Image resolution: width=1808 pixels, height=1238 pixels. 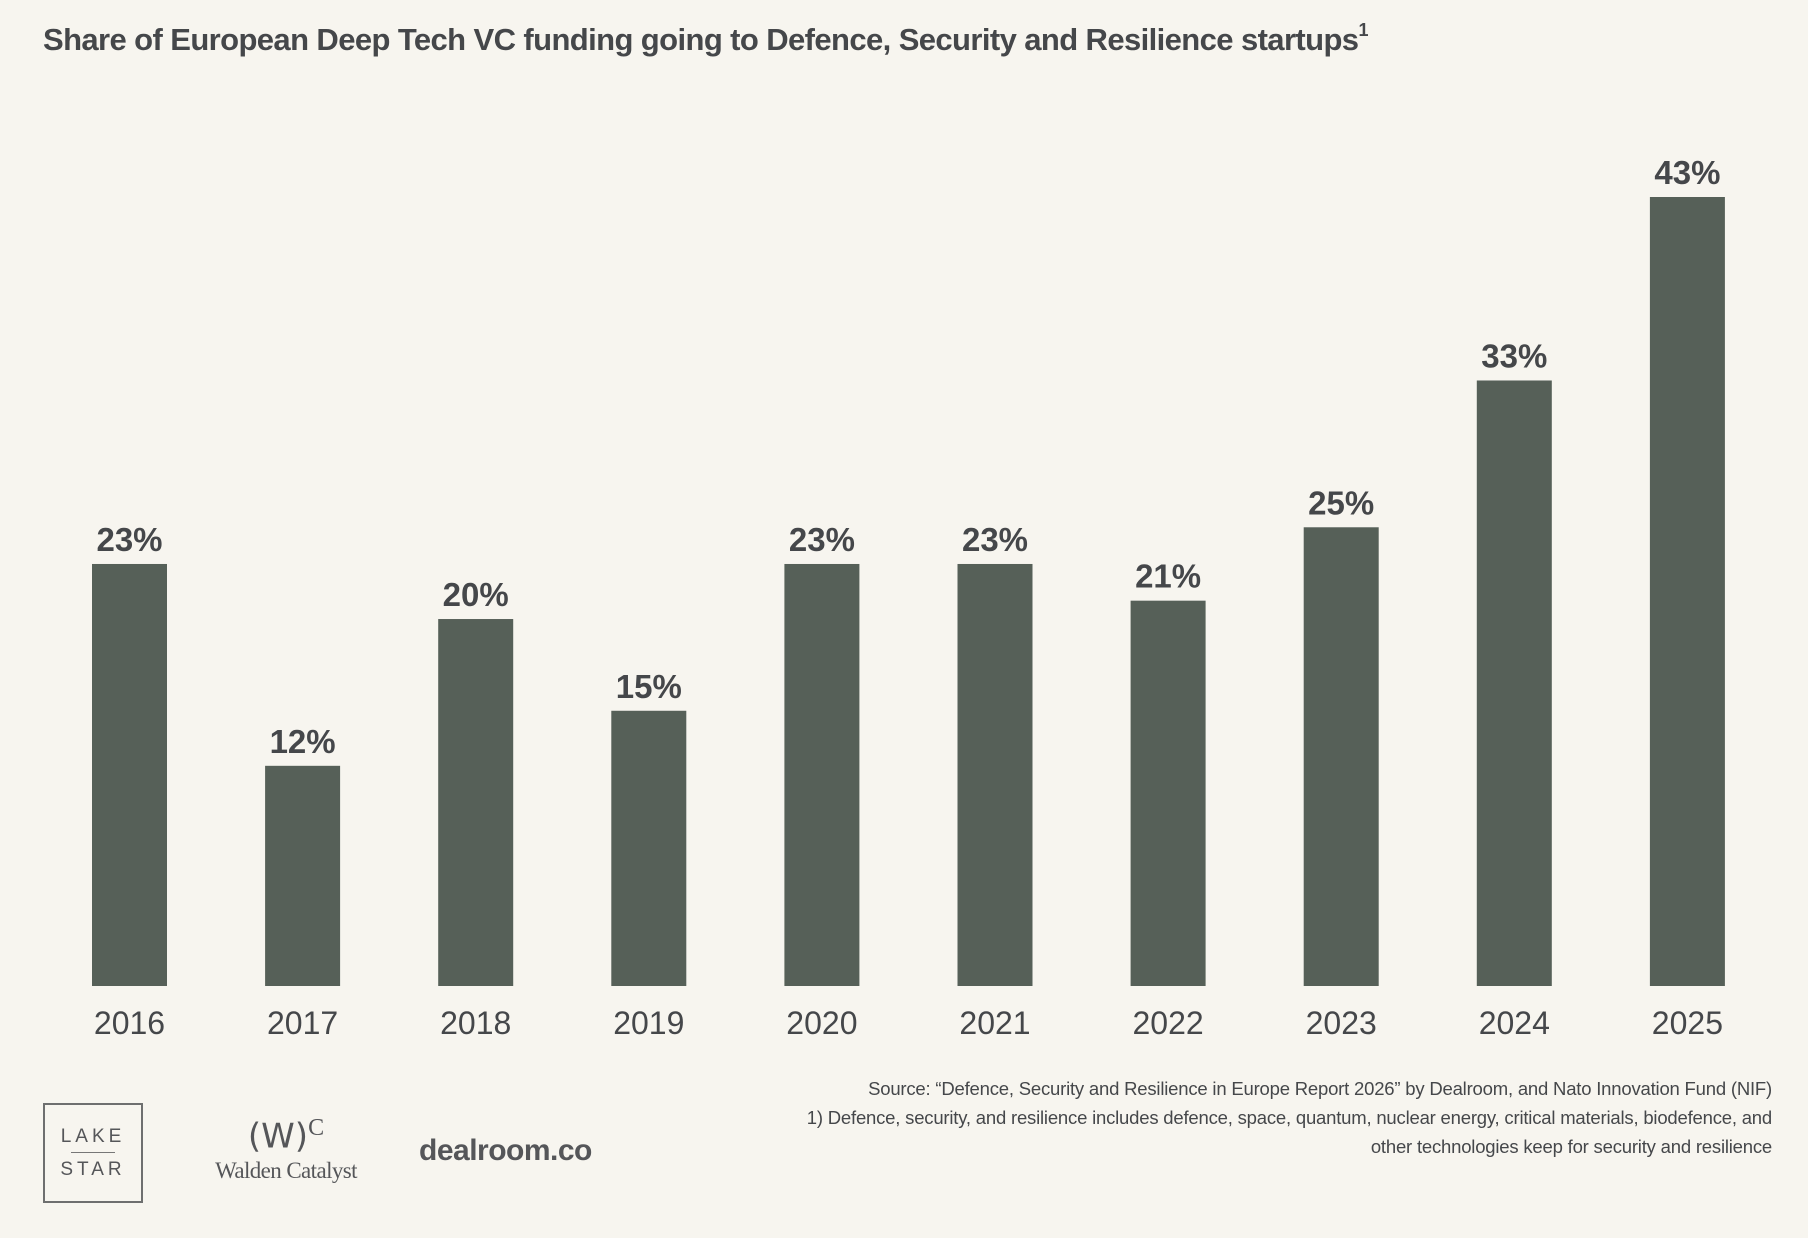 What do you see at coordinates (475, 1023) in the screenshot?
I see `x-tick-label: 2018` at bounding box center [475, 1023].